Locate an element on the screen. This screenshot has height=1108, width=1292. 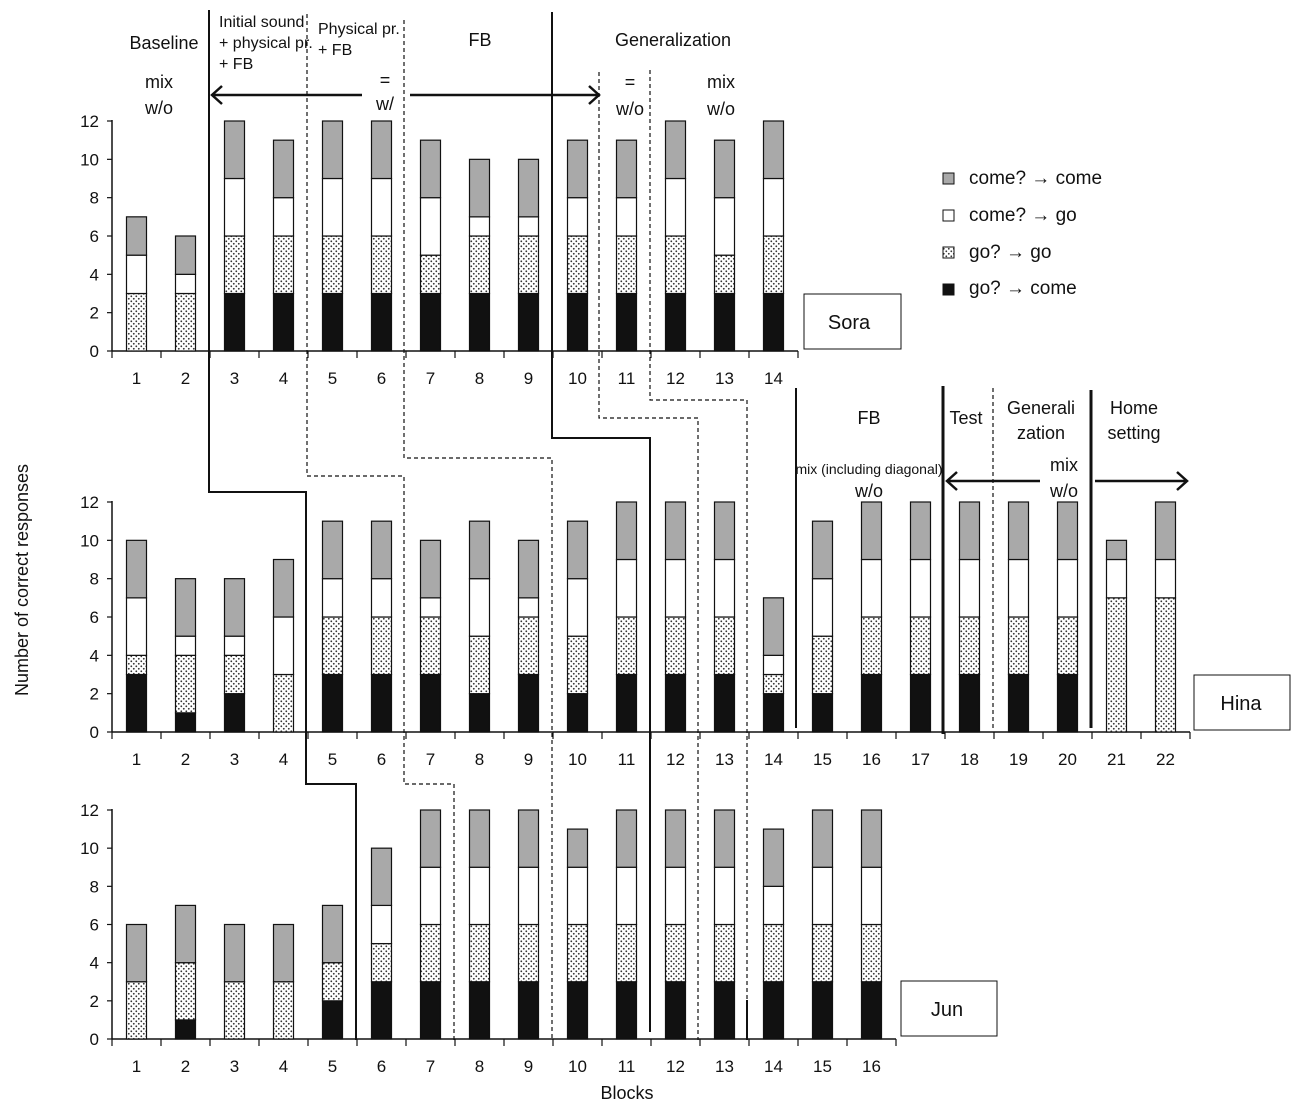
ann-home-1: Home is located at coordinates (1134, 408).